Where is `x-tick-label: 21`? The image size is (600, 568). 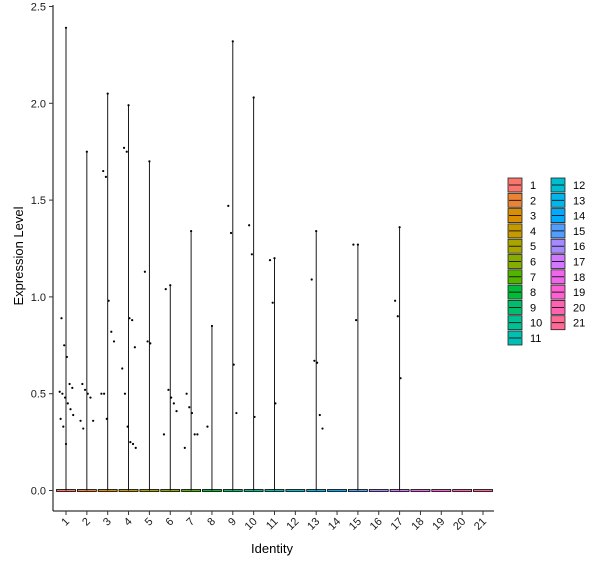
x-tick-label: 21 is located at coordinates (480, 524).